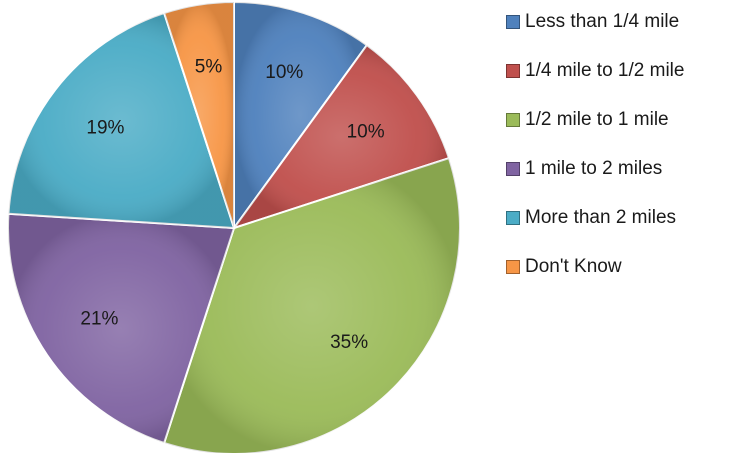 The image size is (752, 453). I want to click on legend-label: 1/2 mile to 1 mile, so click(597, 119).